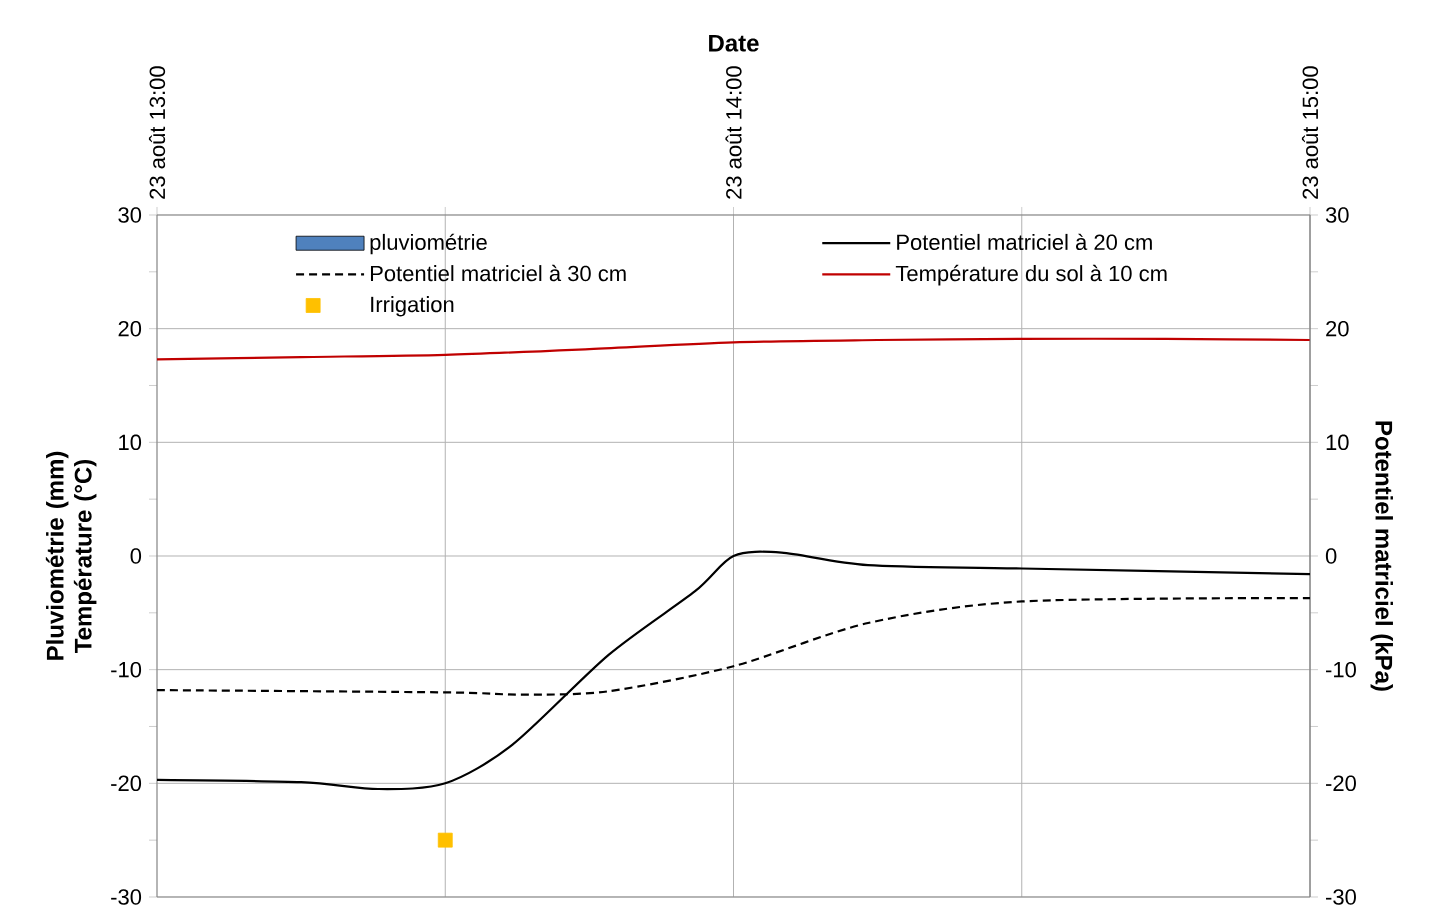  What do you see at coordinates (412, 306) in the screenshot?
I see `legend-label: Irrigation` at bounding box center [412, 306].